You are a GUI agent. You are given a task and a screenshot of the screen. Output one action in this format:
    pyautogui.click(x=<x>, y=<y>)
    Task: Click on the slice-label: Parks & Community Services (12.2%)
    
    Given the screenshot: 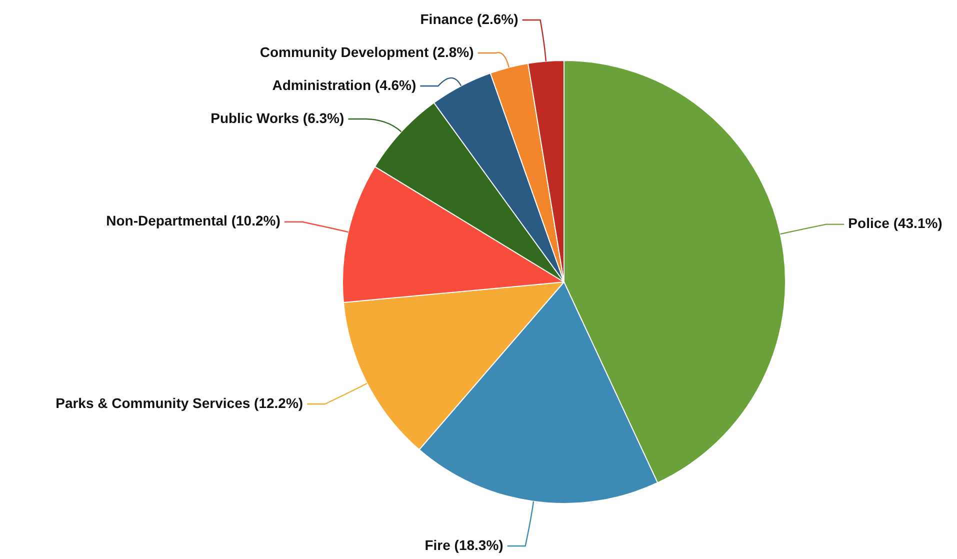 What is the action you would take?
    pyautogui.click(x=180, y=402)
    